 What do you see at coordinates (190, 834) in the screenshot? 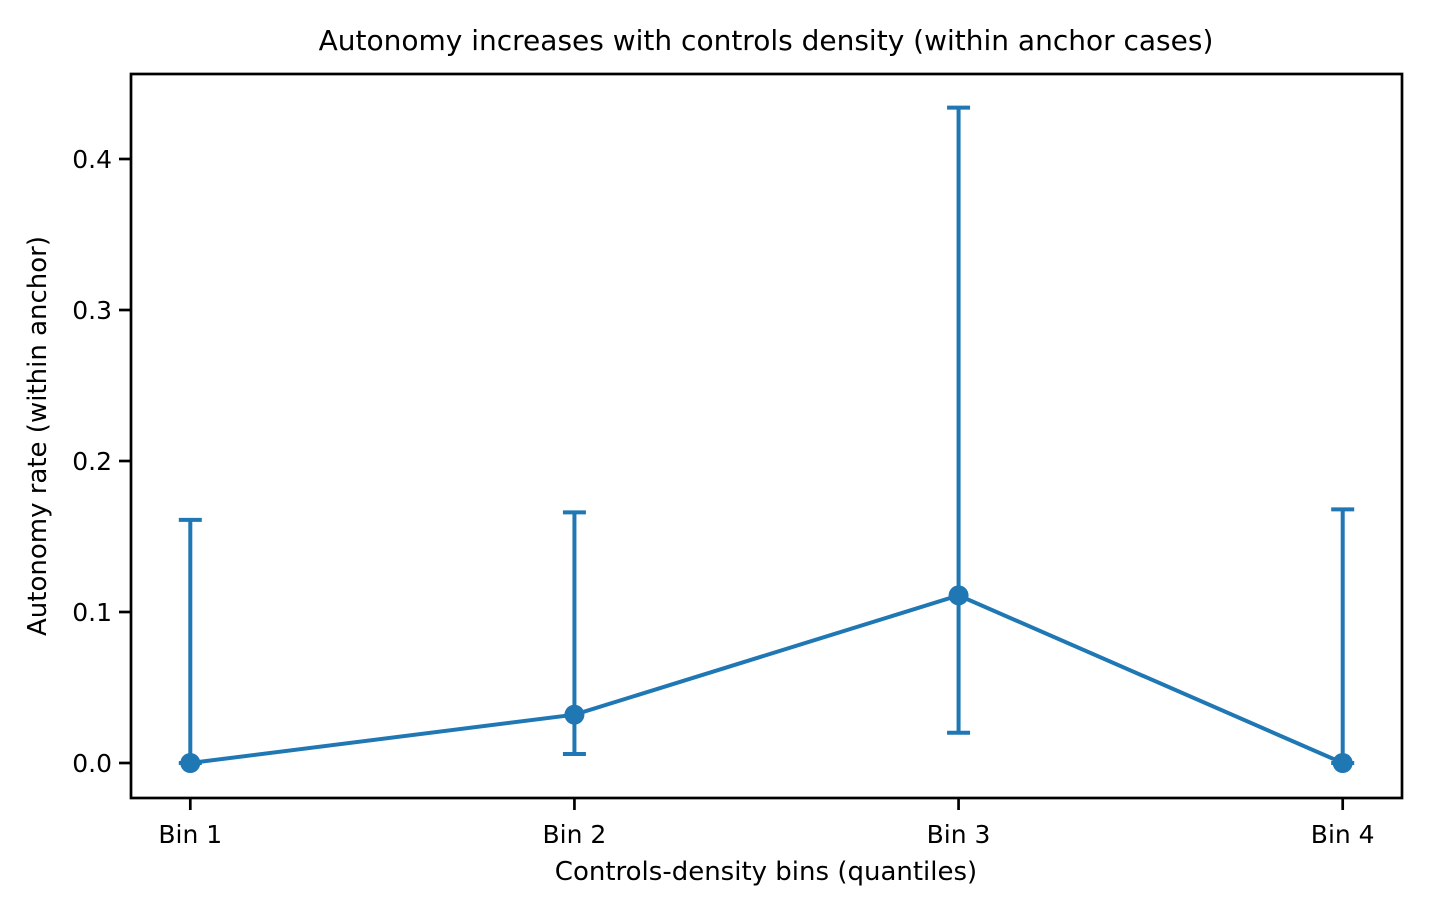
I see `x-tick-label-bin-1: Bin 1` at bounding box center [190, 834].